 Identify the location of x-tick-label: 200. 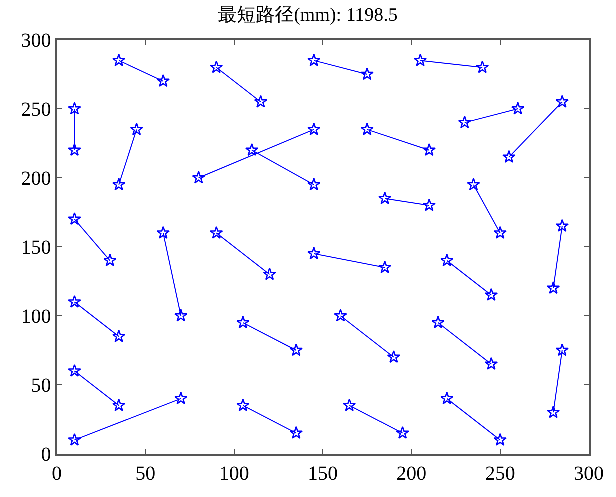
(411, 473).